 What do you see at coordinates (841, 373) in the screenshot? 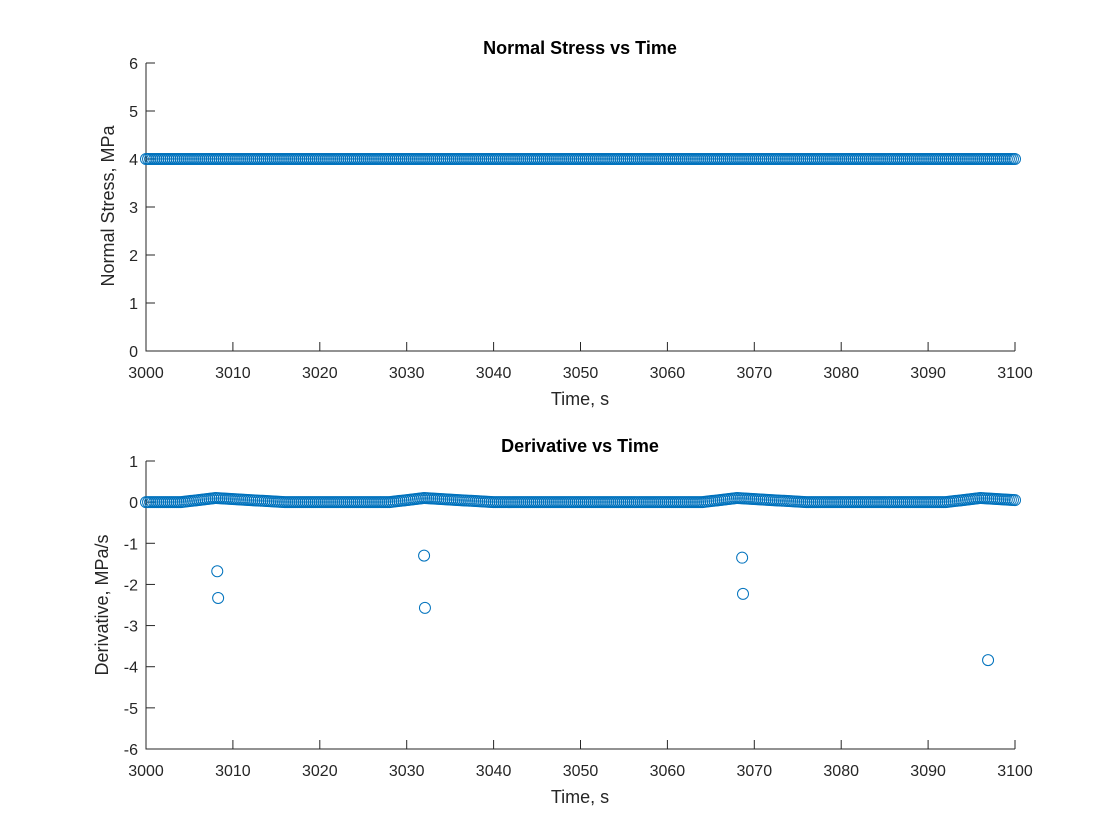
I see `normal-stress-x-tick-label: 3080` at bounding box center [841, 373].